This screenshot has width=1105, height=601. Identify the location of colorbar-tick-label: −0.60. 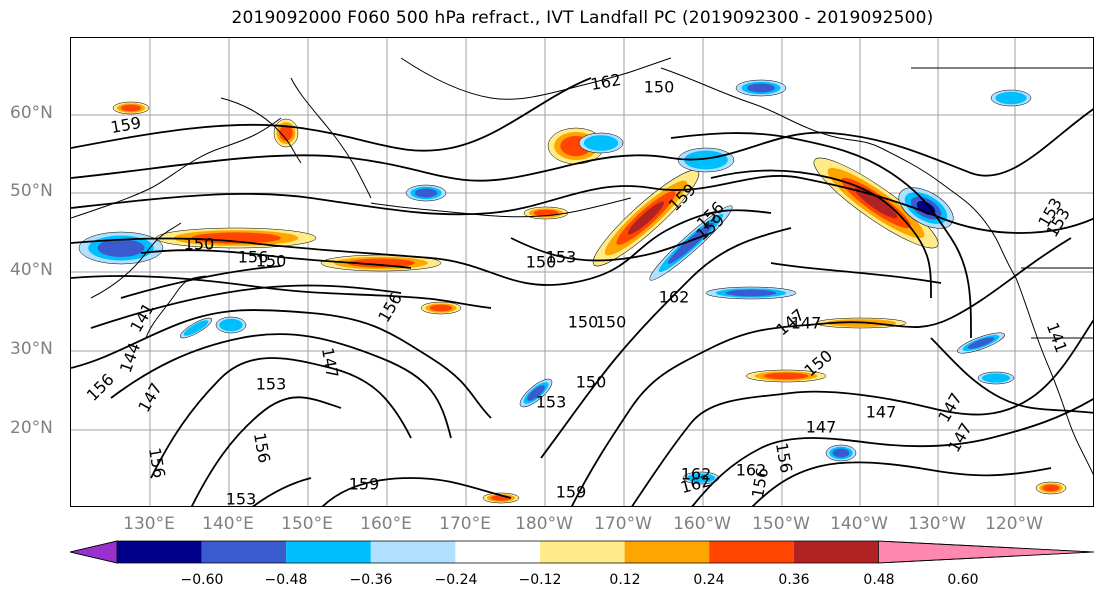
(202, 580).